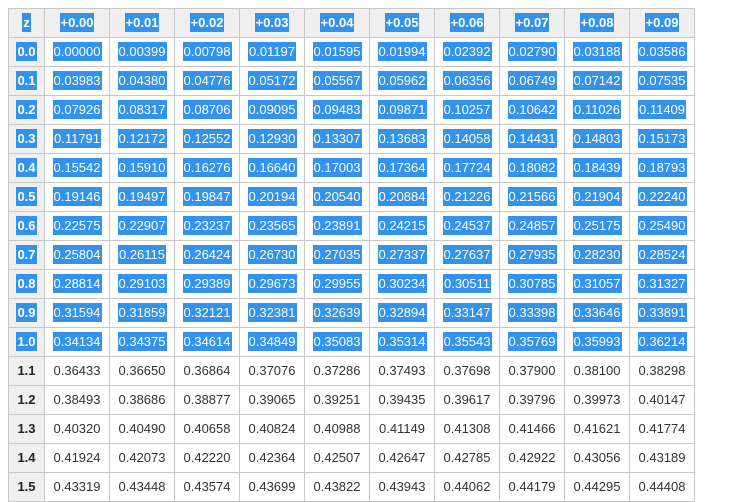 The image size is (732, 502). What do you see at coordinates (597, 168) in the screenshot?
I see `table-cell: 0.18439` at bounding box center [597, 168].